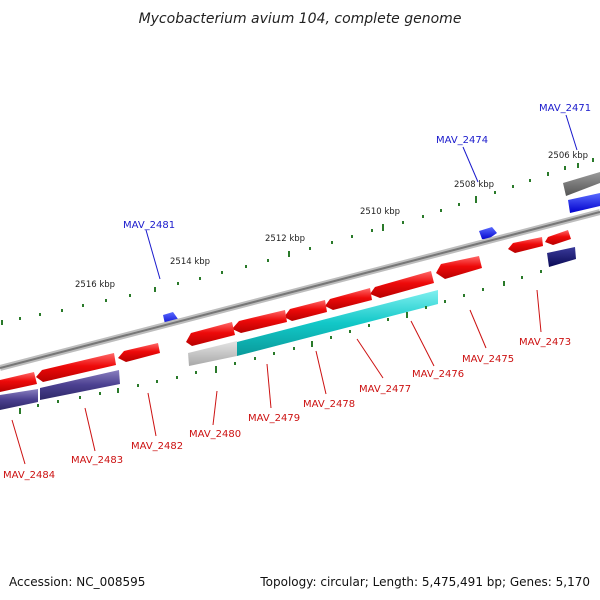  What do you see at coordinates (157, 446) in the screenshot?
I see `label-mav-2482: MAV_2482` at bounding box center [157, 446].